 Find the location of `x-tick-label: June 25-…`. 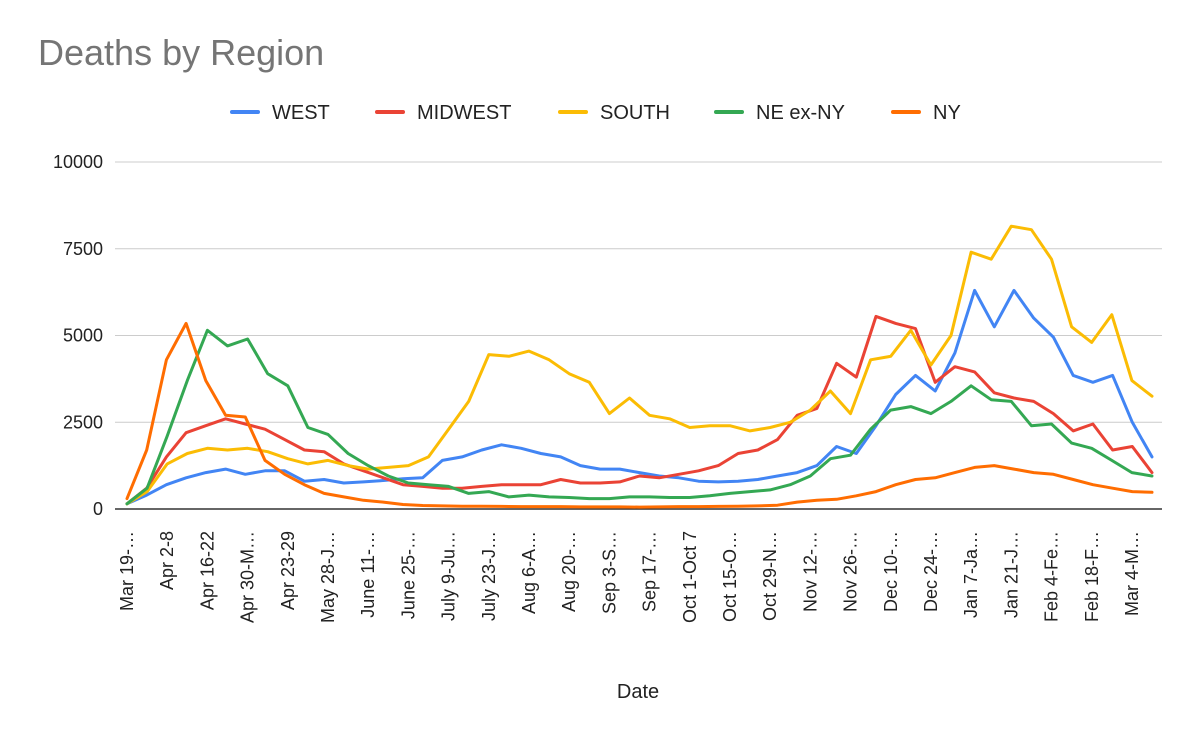

x-tick-label: June 25-… is located at coordinates (408, 575).